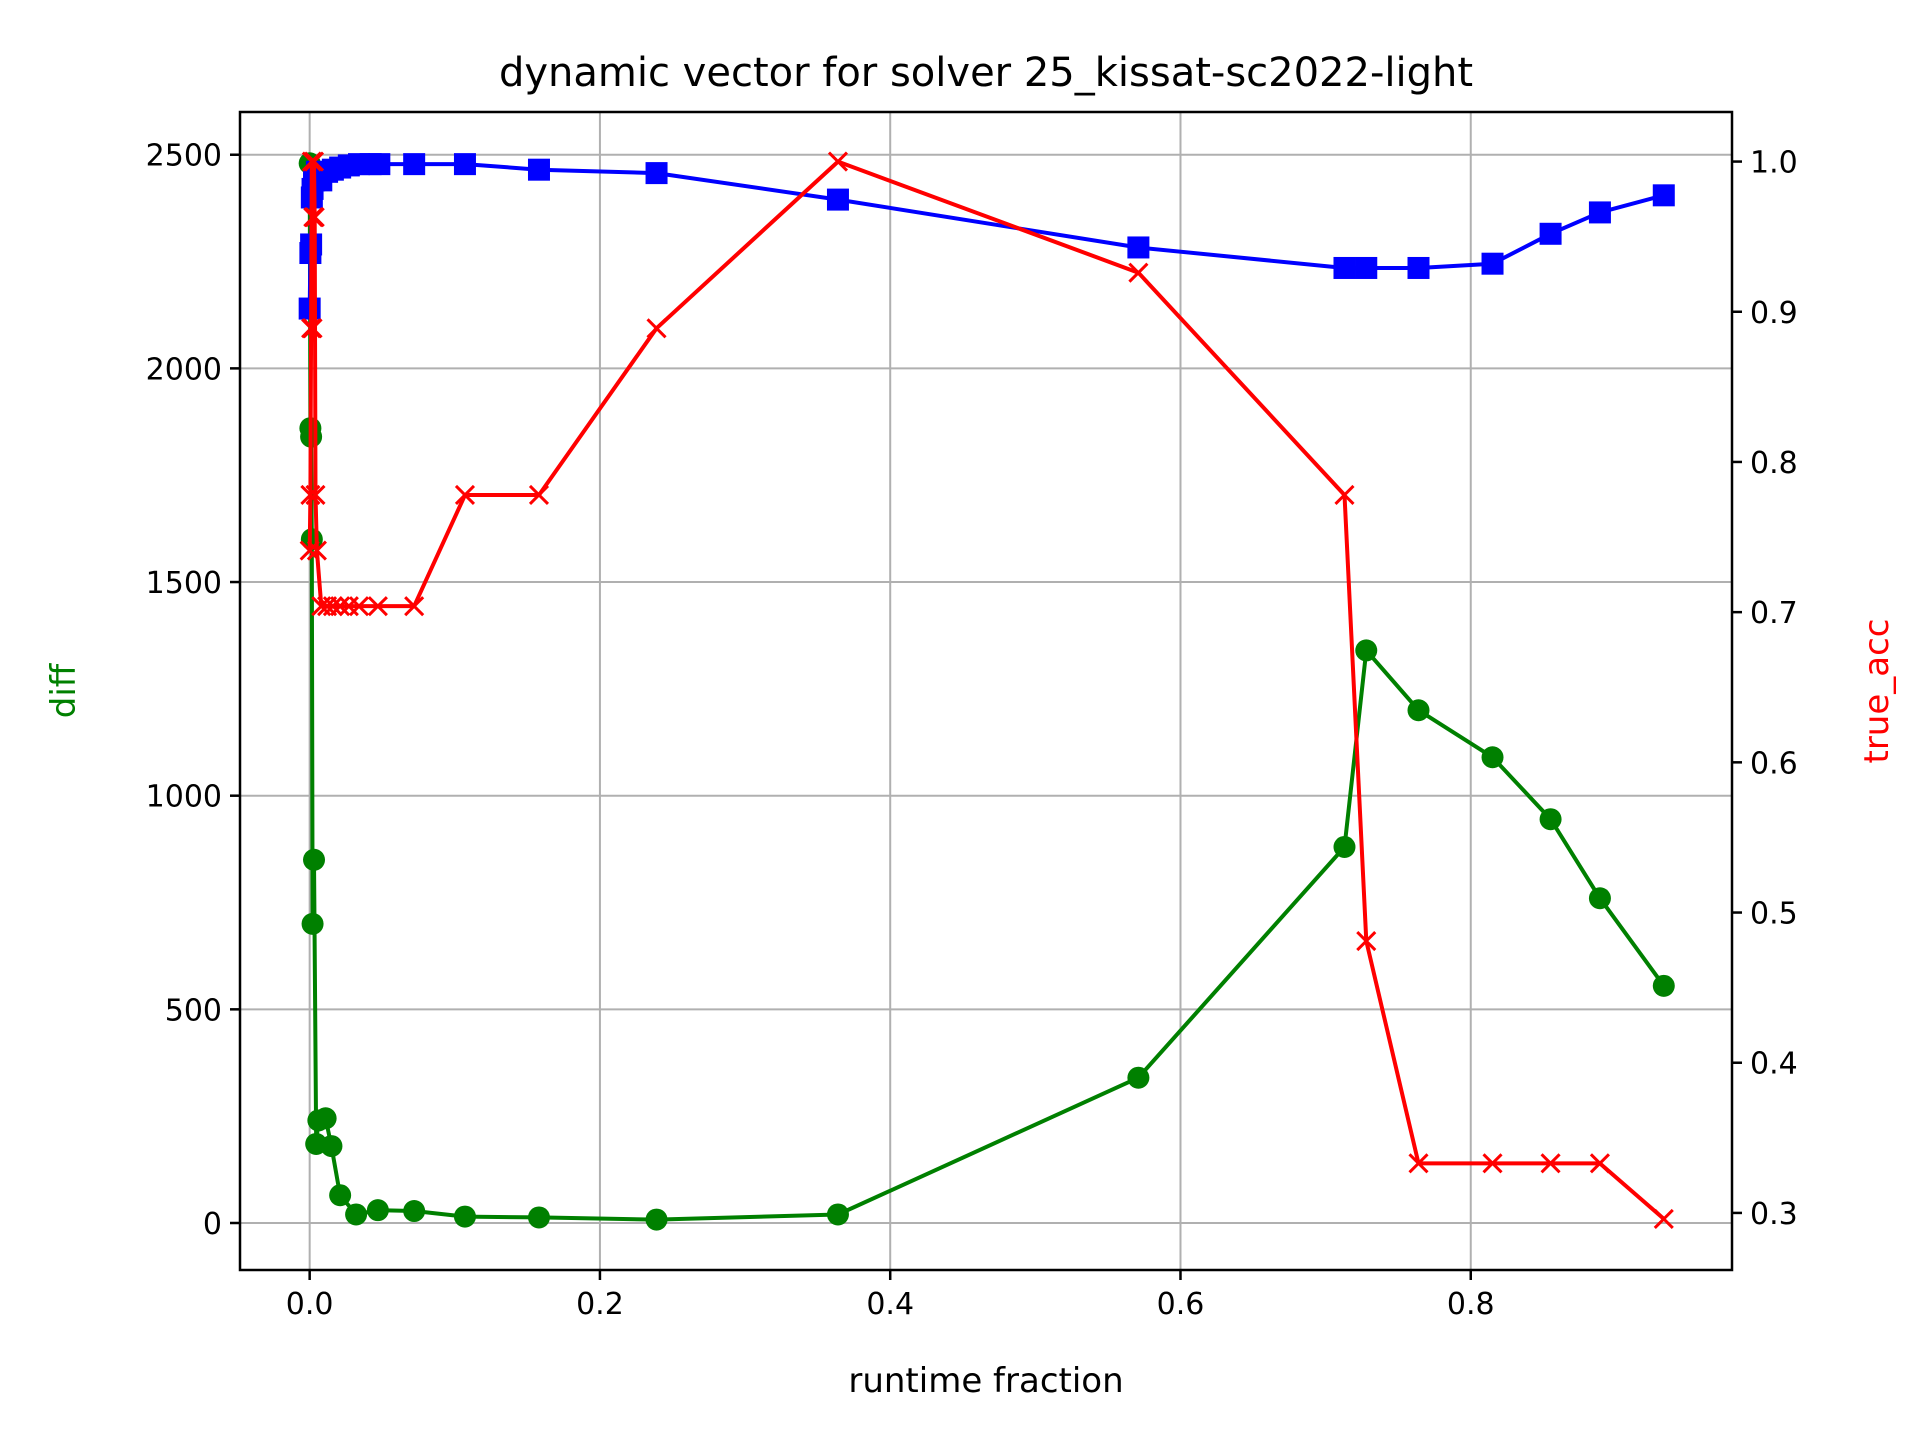 This screenshot has height=1440, width=1920. I want to click on y-right-tick-label: 0.6, so click(1774, 763).